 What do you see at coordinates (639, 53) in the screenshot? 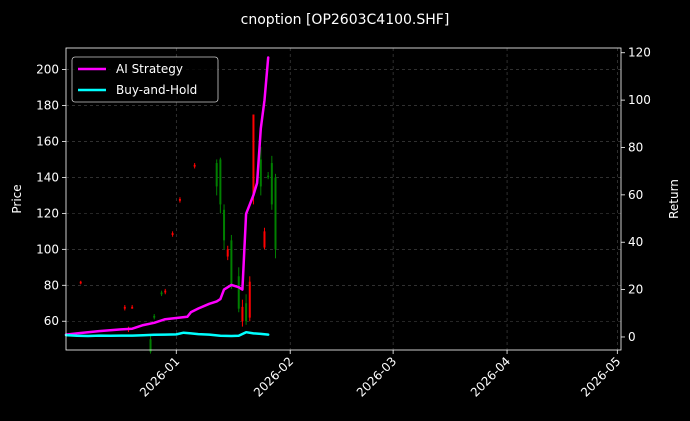
I see `right-tick-label-120: 120` at bounding box center [639, 53].